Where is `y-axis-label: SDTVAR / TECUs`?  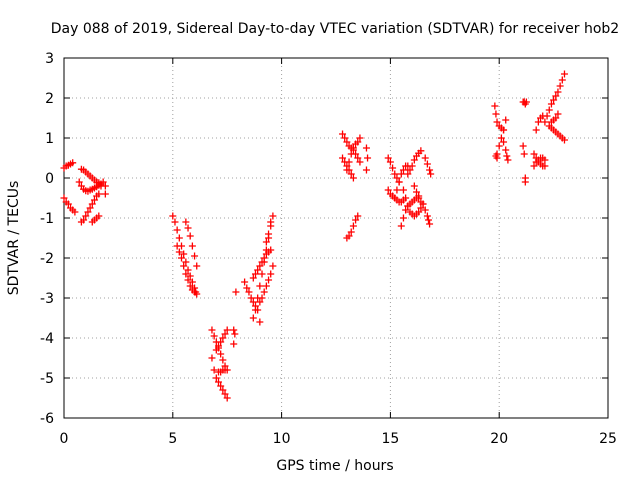 y-axis-label: SDTVAR / TECUs is located at coordinates (14, 238).